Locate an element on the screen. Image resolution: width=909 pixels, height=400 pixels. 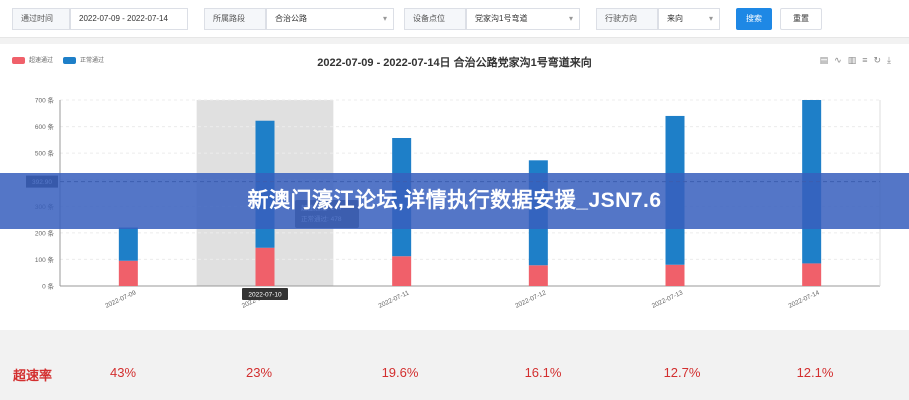
legend-swatch-normal is located at coordinates (70, 60).